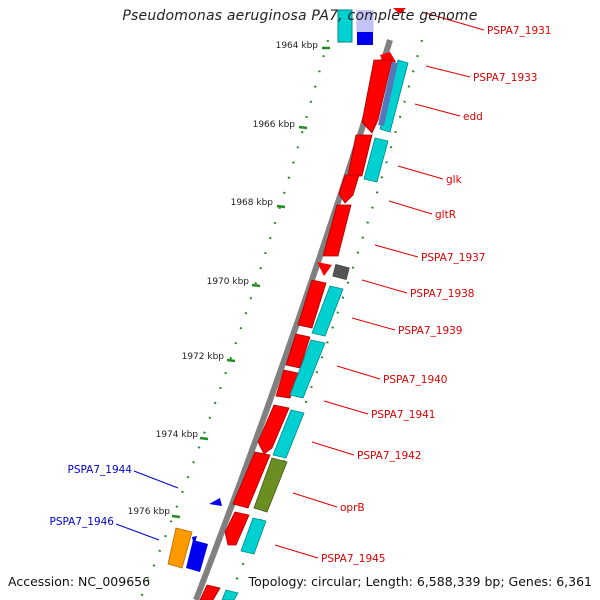  What do you see at coordinates (453, 258) in the screenshot?
I see `gene-label: PSPA7_1937` at bounding box center [453, 258].